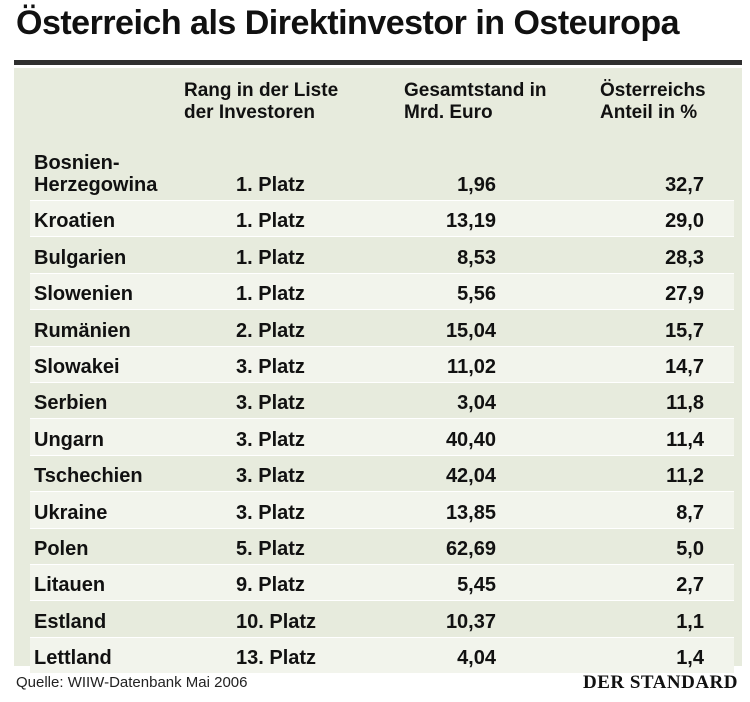 This screenshot has height=702, width=750. What do you see at coordinates (382, 255) in the screenshot?
I see `table-row: Bulgarien 1. Platz 8,53 28,3` at bounding box center [382, 255].